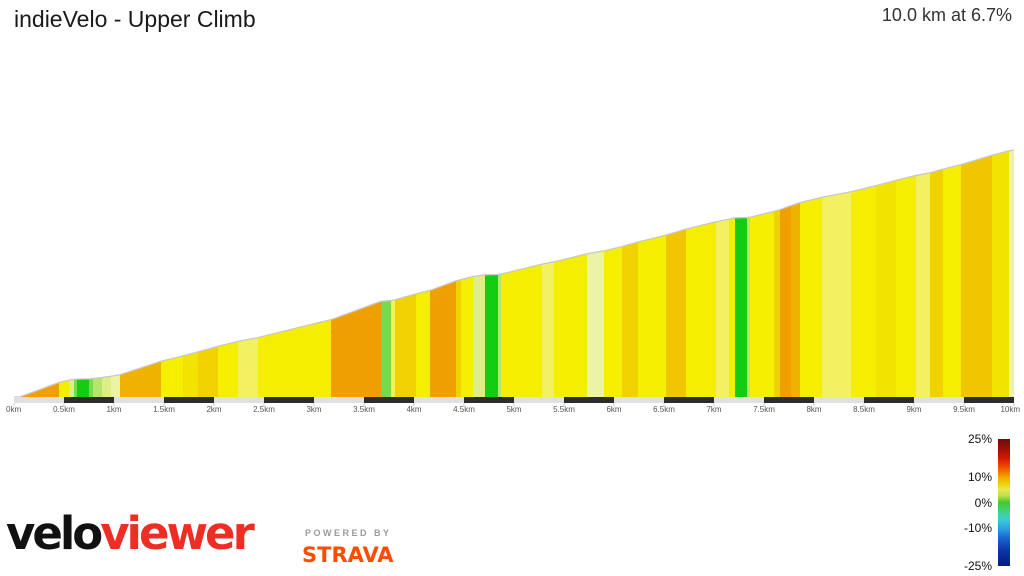 This screenshot has width=1024, height=576. What do you see at coordinates (983, 502) in the screenshot?
I see `legend-tick-label: 0%` at bounding box center [983, 502].